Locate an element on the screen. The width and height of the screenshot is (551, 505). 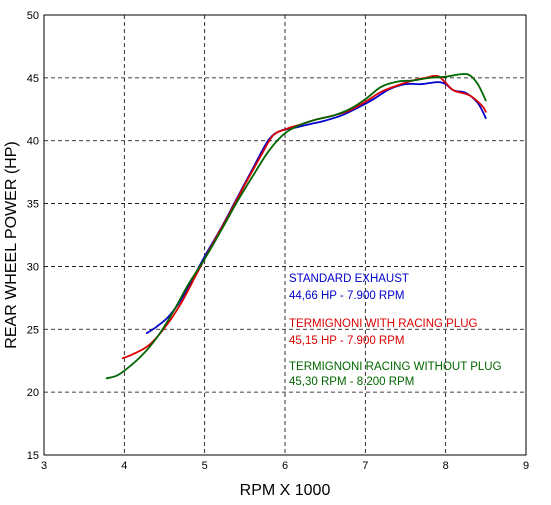
annotation-text: 45,15 HP - 7.900 RPM is located at coordinates (347, 341).